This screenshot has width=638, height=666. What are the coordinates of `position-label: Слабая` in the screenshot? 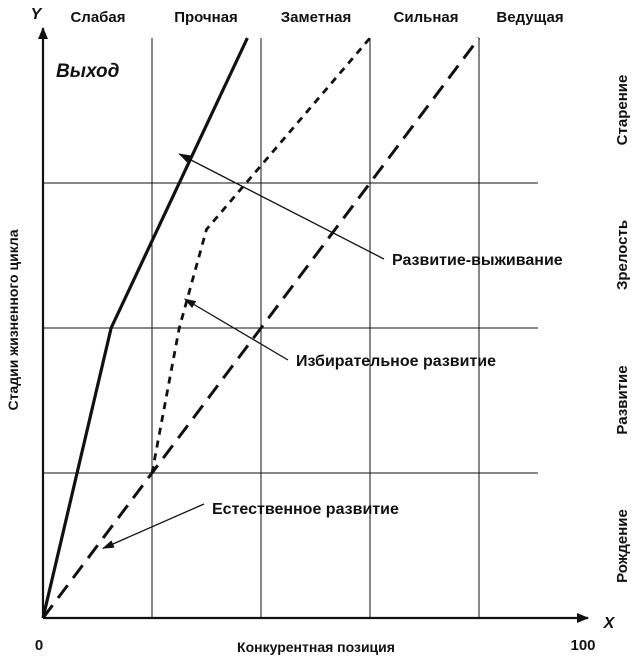 It's located at (97, 17).